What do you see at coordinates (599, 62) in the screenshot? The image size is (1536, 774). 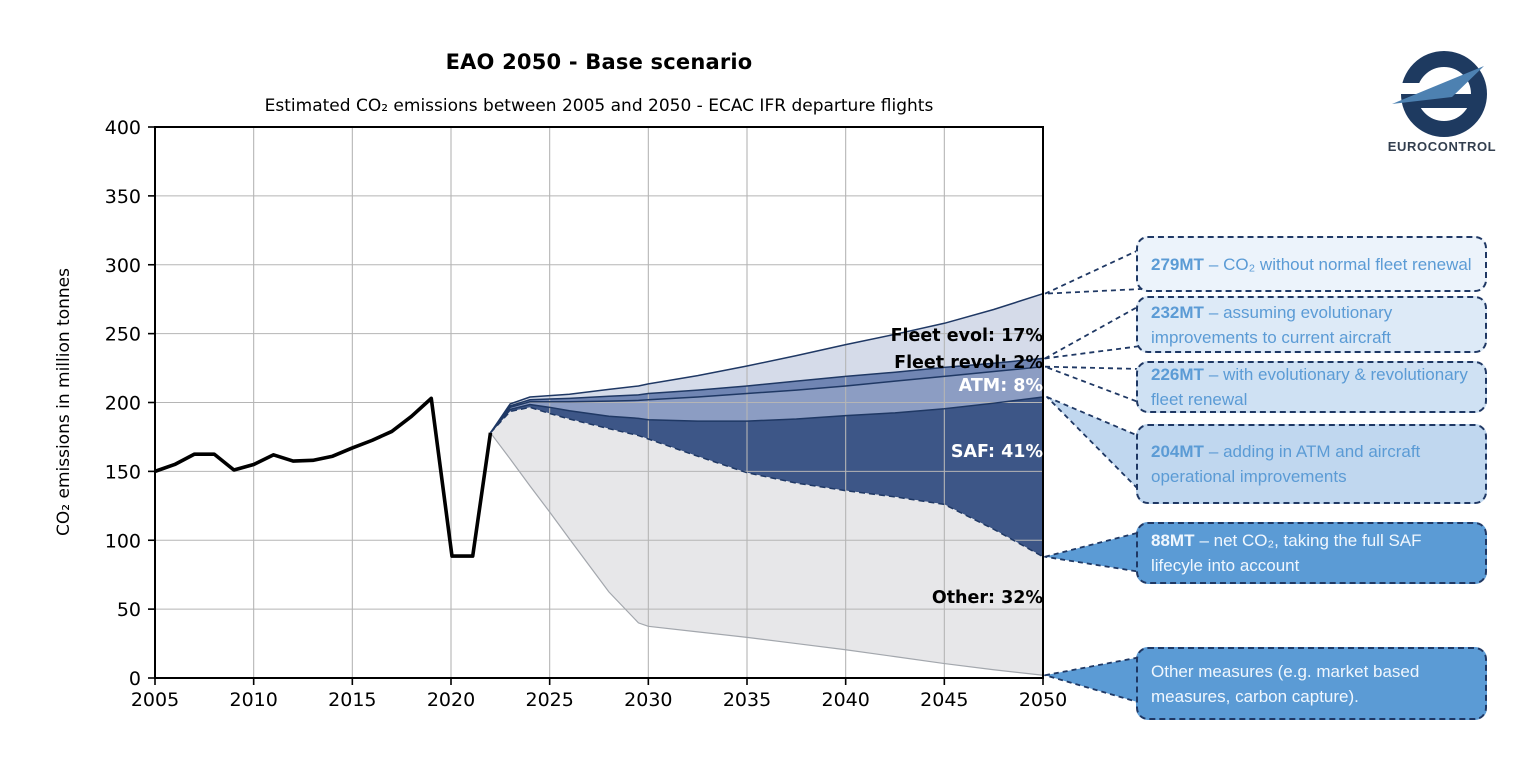 I see `page-title: EAO 2050 - Base scenario` at bounding box center [599, 62].